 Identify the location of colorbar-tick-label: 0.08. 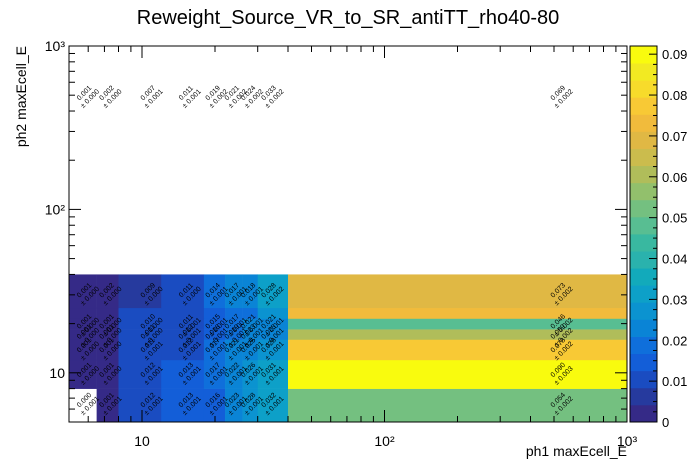
(674, 95).